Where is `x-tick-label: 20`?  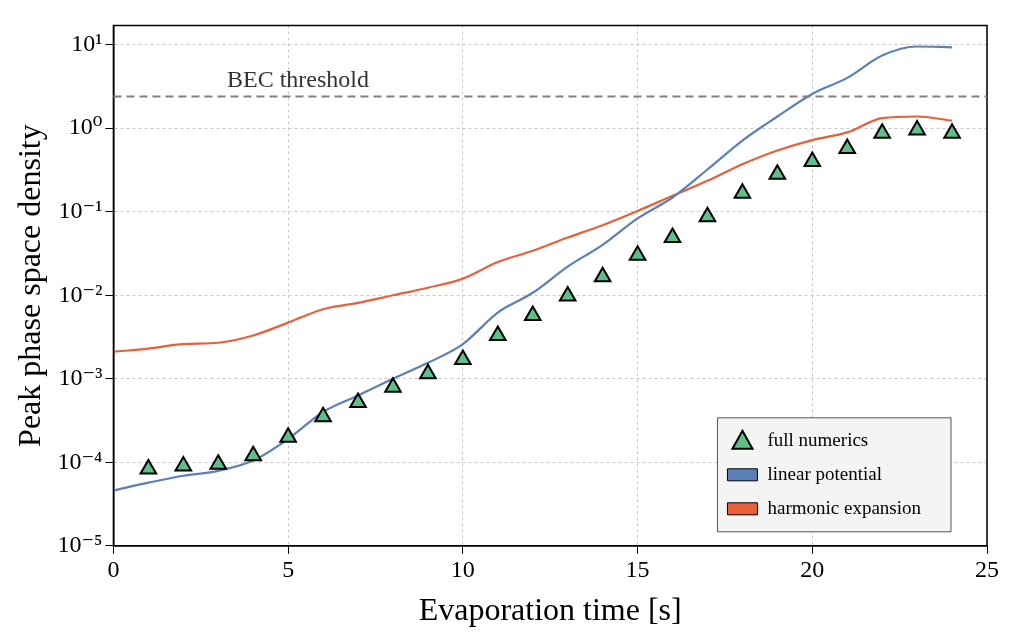 x-tick-label: 20 is located at coordinates (812, 569).